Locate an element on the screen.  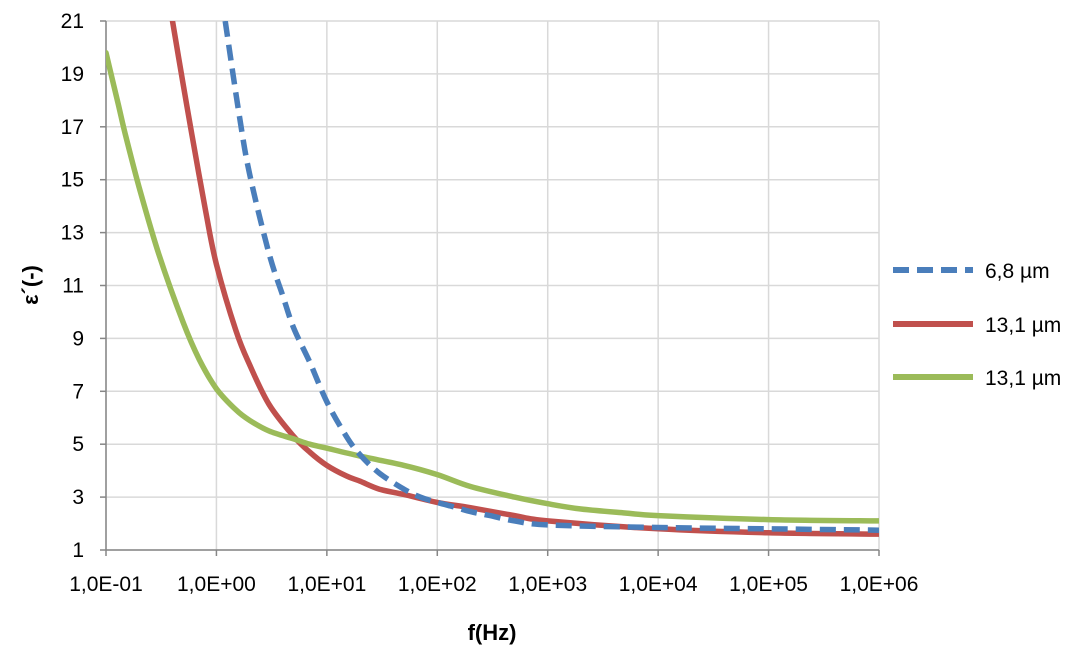
chart-legend: 6,8 µm 13,1 µm 13,1 µm is located at coordinates (977, 325).